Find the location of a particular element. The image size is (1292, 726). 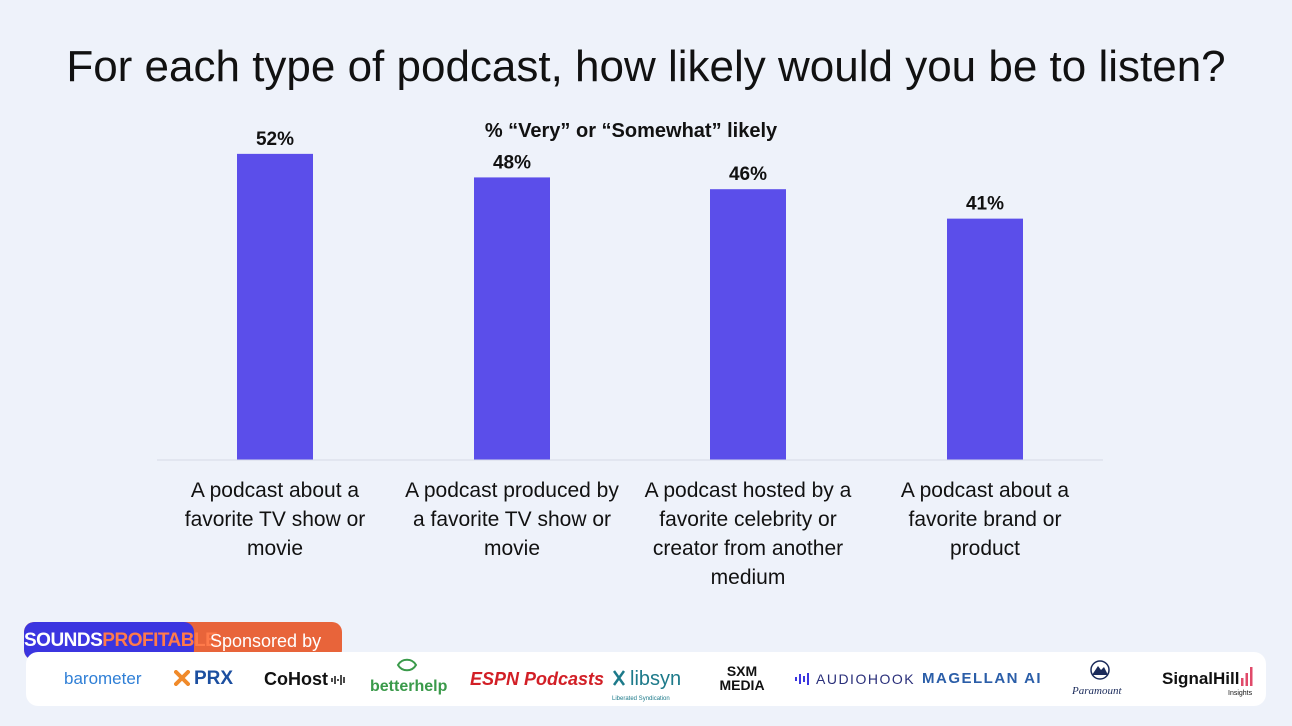

category-label-line: favorite brand or is located at coordinates (985, 519).